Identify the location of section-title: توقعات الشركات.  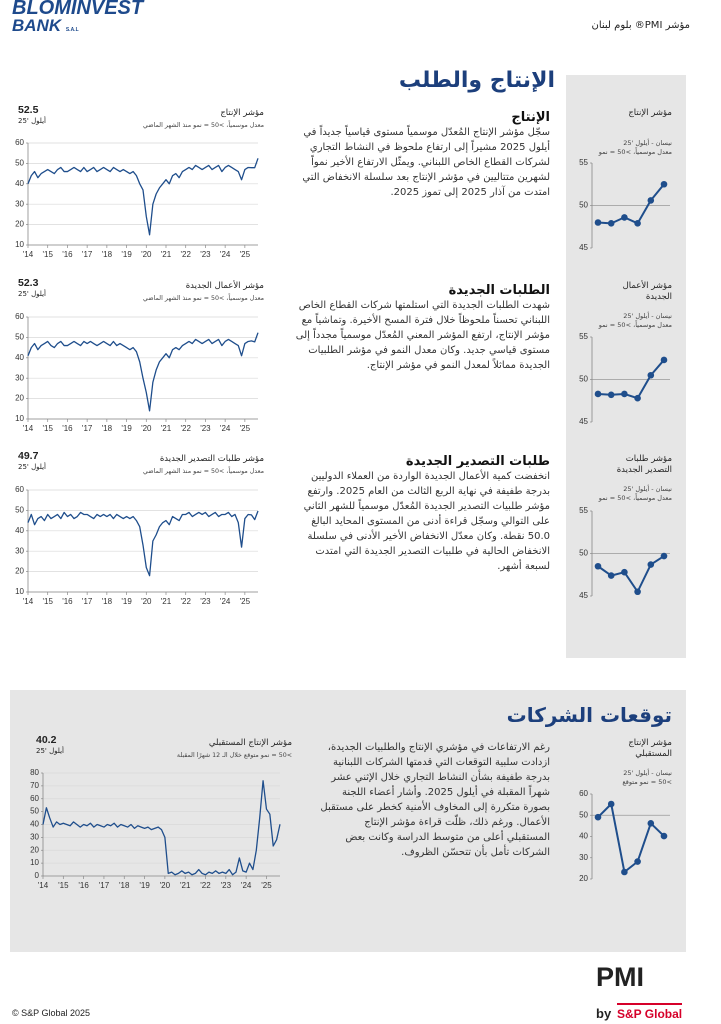
(589, 715).